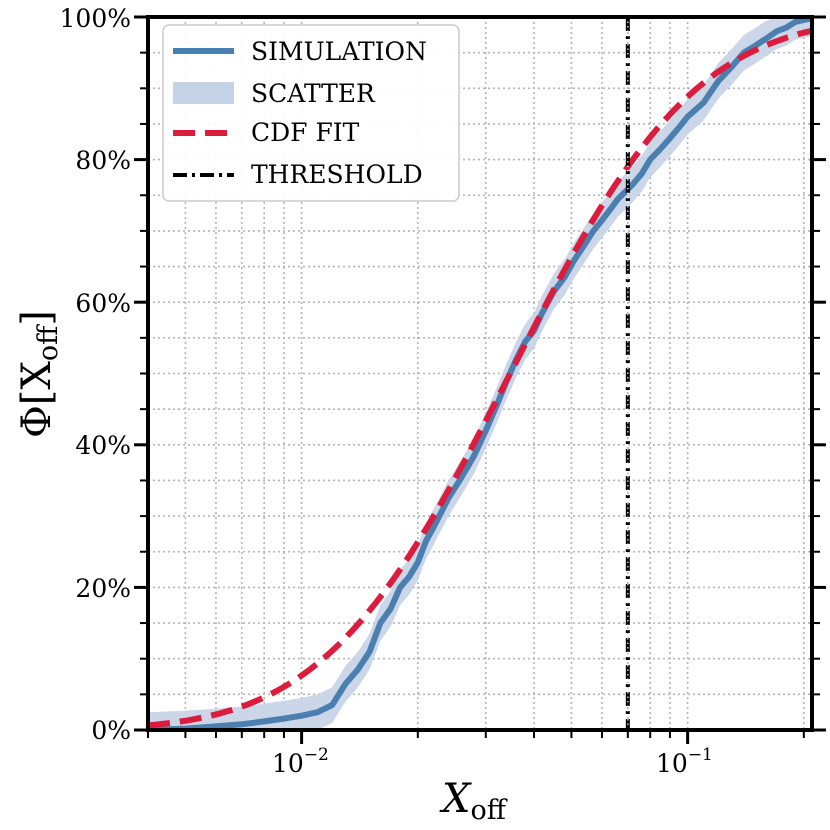 This screenshot has width=830, height=830. I want to click on legend-label: SIMULATION, so click(339, 51).